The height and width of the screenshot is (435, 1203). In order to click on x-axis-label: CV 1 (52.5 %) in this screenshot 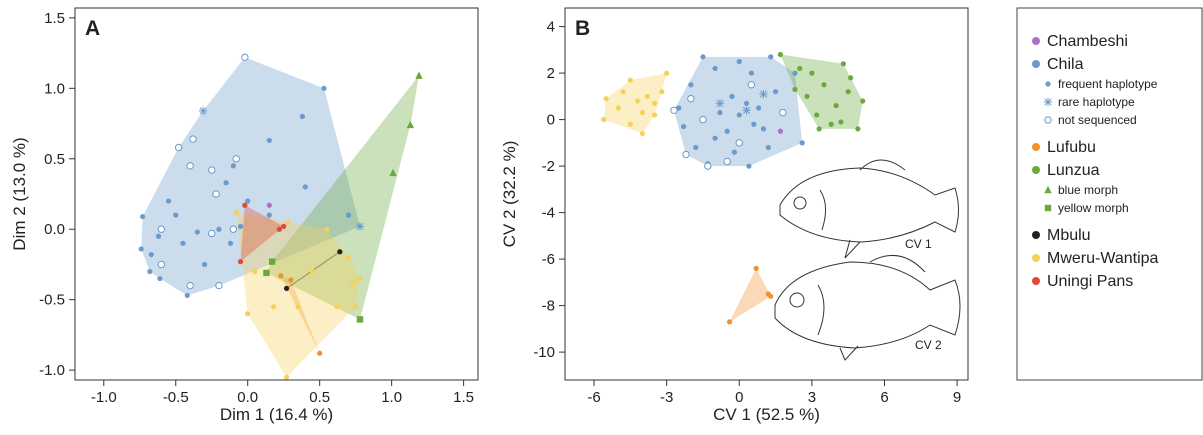, I will do `click(766, 414)`.